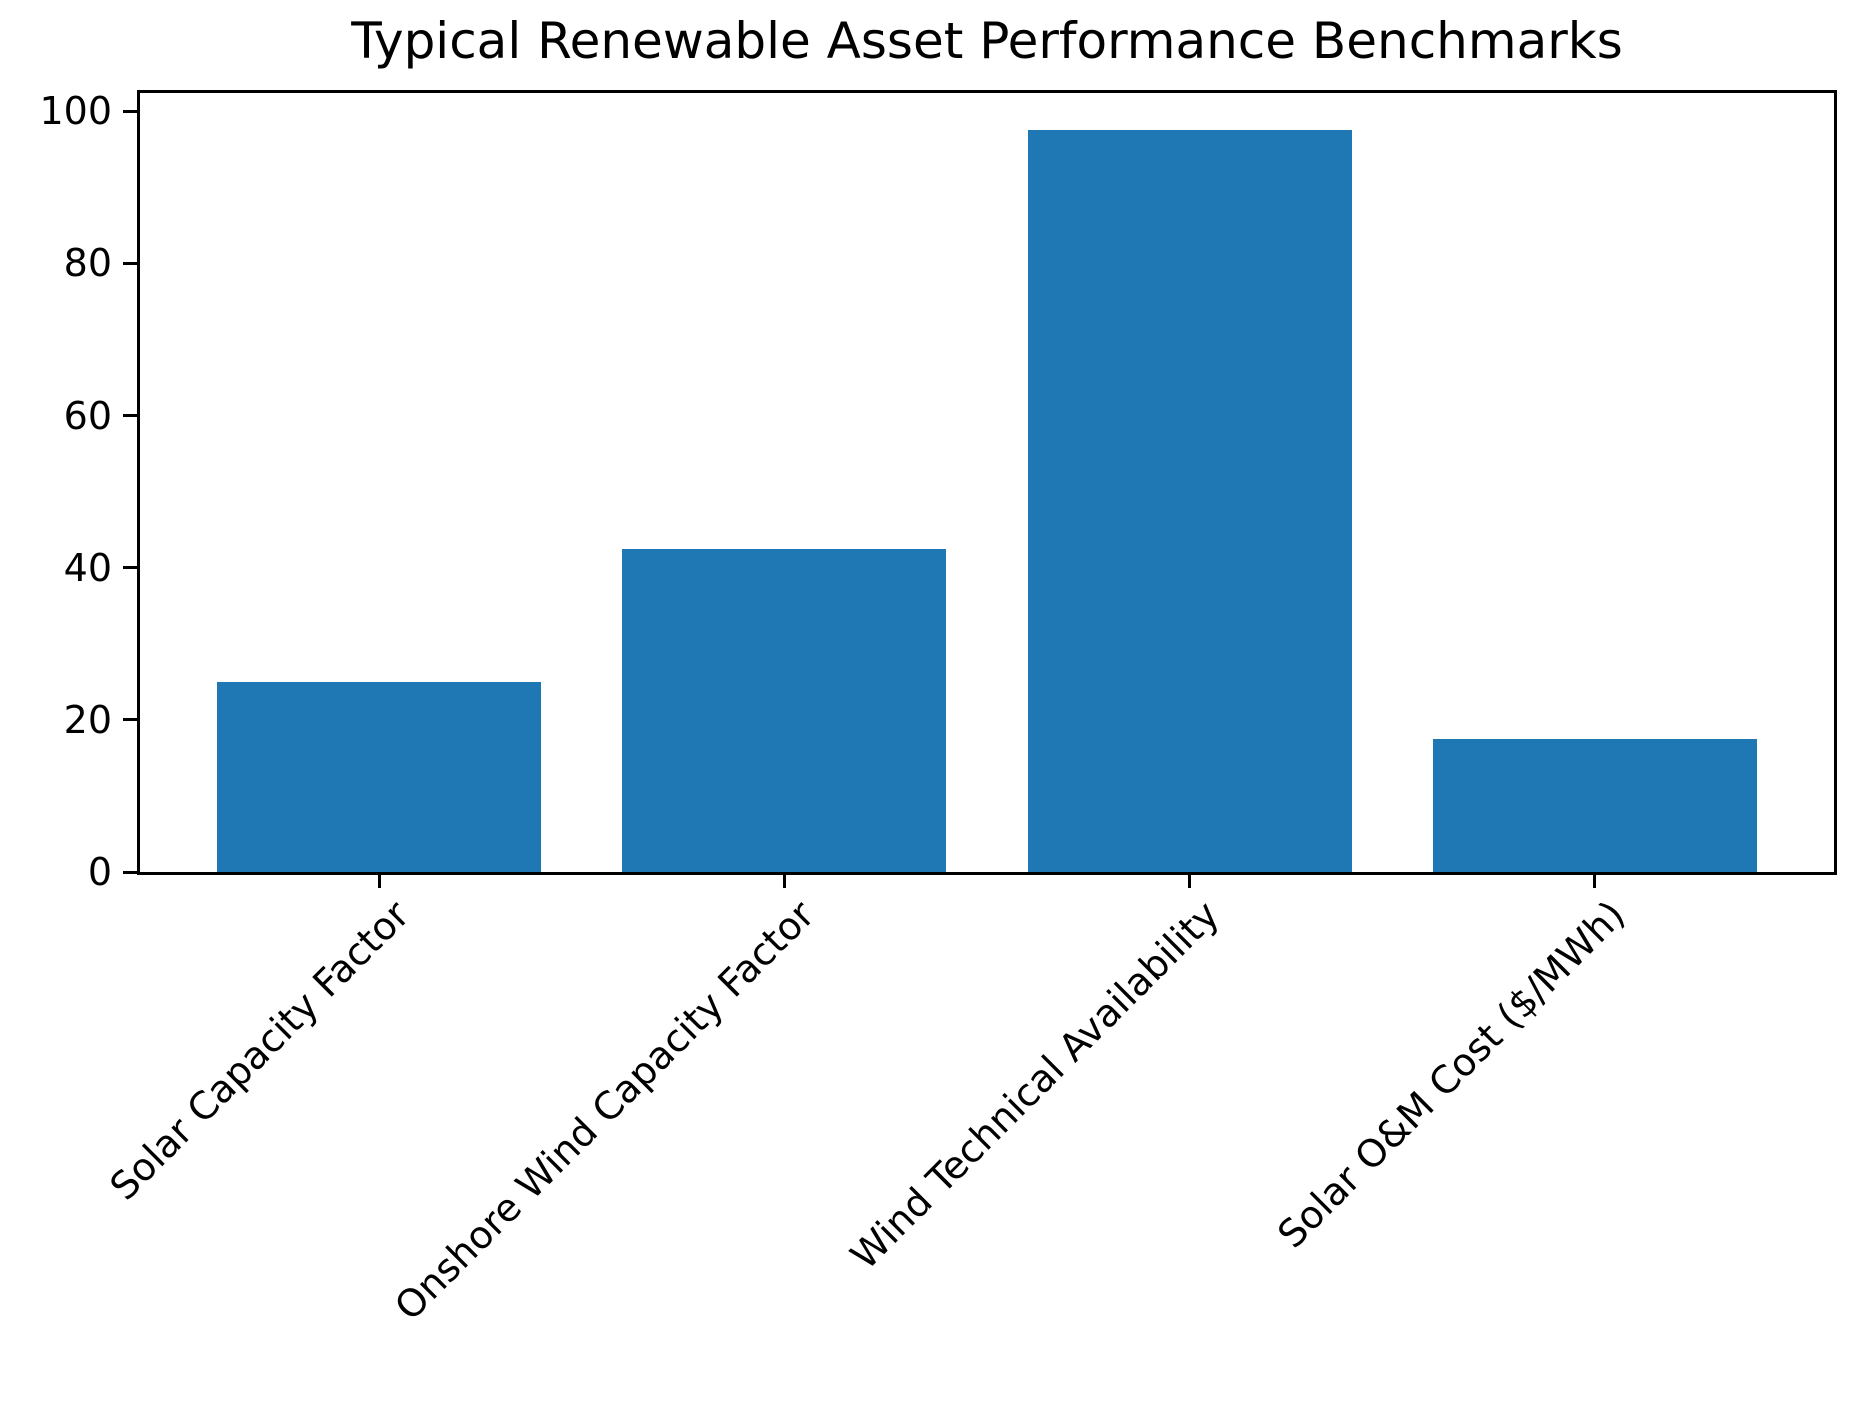 The width and height of the screenshot is (1864, 1404). I want to click on y-tick-label-60: 60, so click(87, 415).